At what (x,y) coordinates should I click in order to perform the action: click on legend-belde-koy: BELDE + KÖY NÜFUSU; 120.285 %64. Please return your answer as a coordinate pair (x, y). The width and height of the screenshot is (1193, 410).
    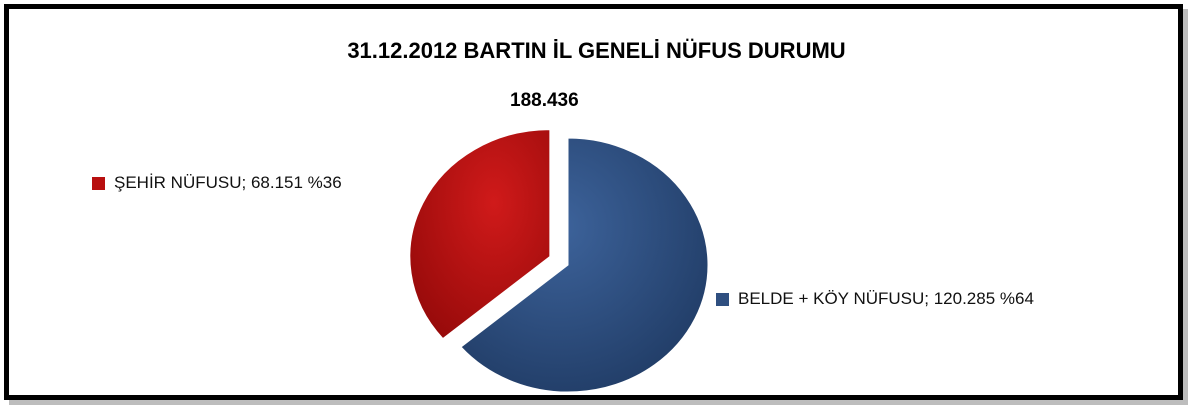
    Looking at the image, I should click on (875, 299).